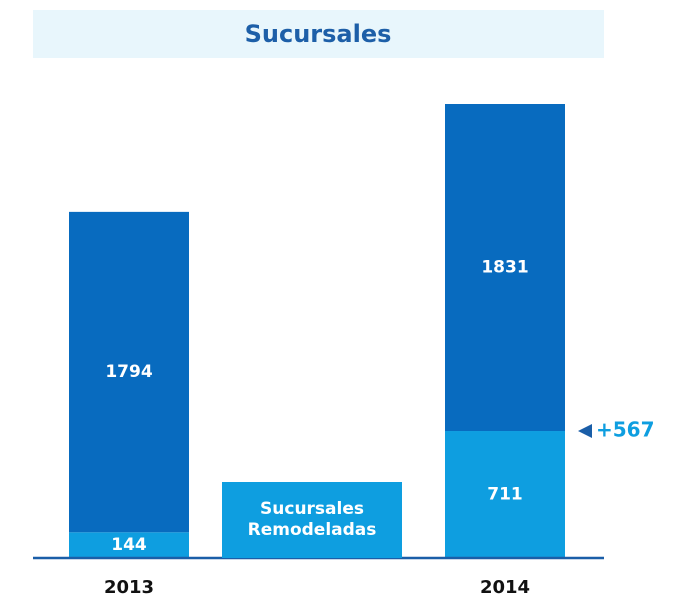 Image resolution: width=694 pixels, height=602 pixels. I want to click on value-label: 711, so click(505, 495).